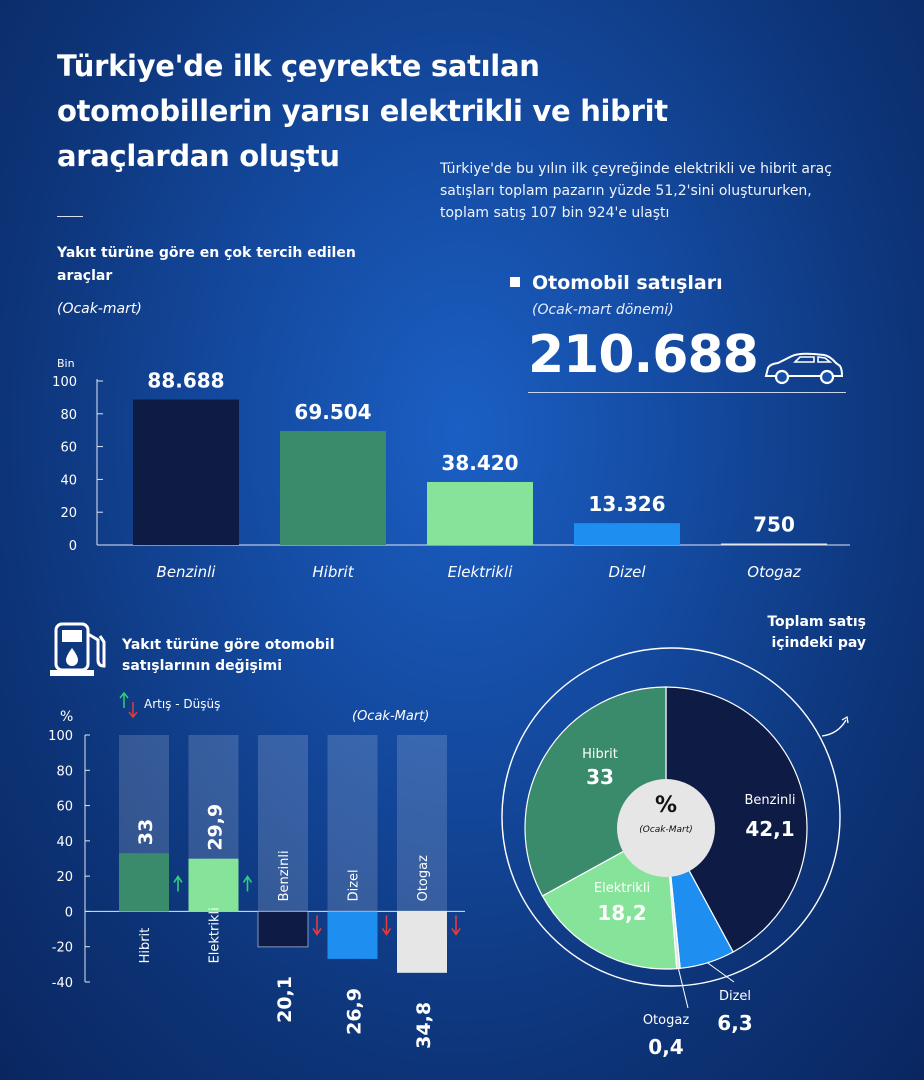 The image size is (924, 1080). Describe the element at coordinates (627, 534) in the screenshot. I see `chart1-bar-dizel` at that location.